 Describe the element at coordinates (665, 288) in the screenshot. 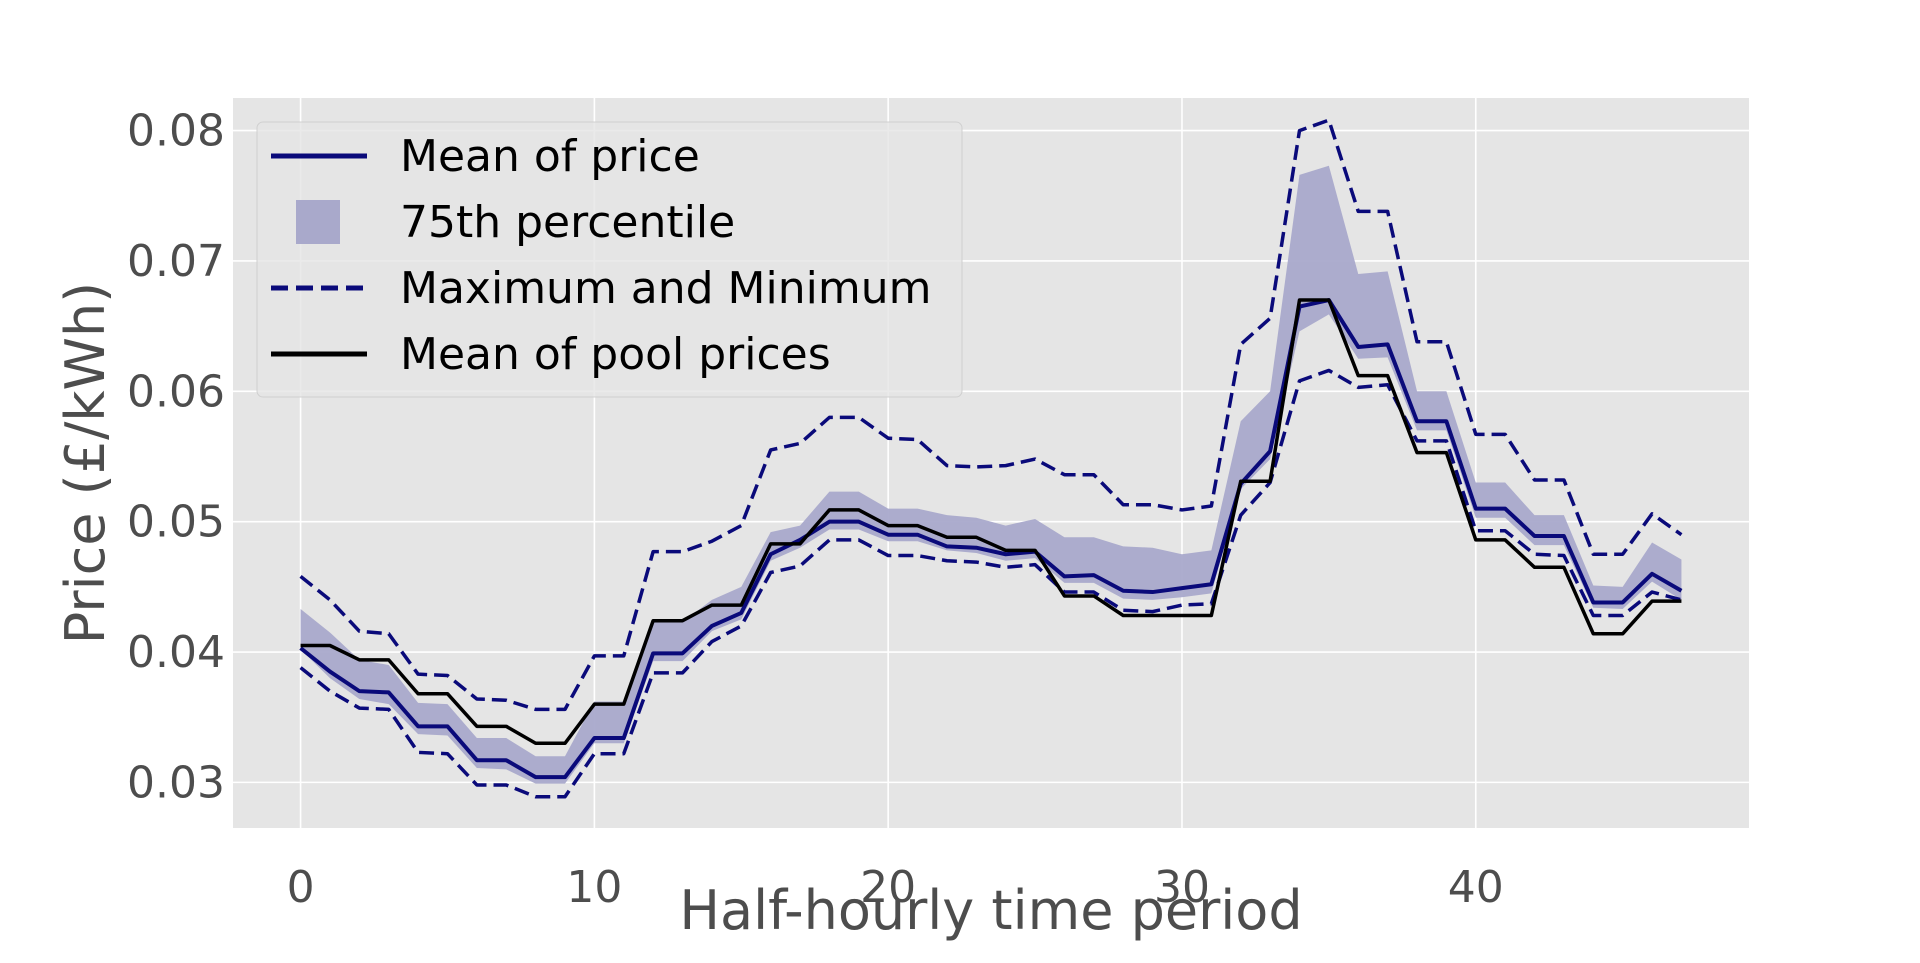

I see `legend-label: Maximum and Minimum` at that location.